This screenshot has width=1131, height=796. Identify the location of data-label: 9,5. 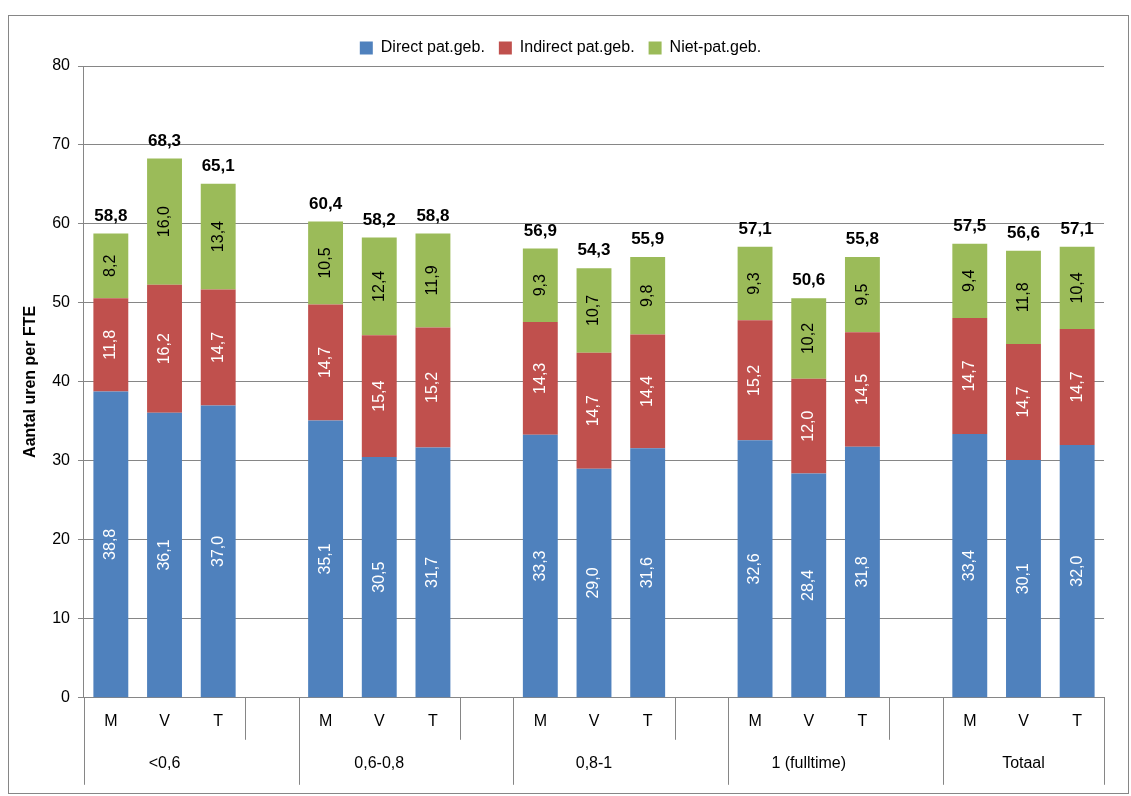
(861, 294).